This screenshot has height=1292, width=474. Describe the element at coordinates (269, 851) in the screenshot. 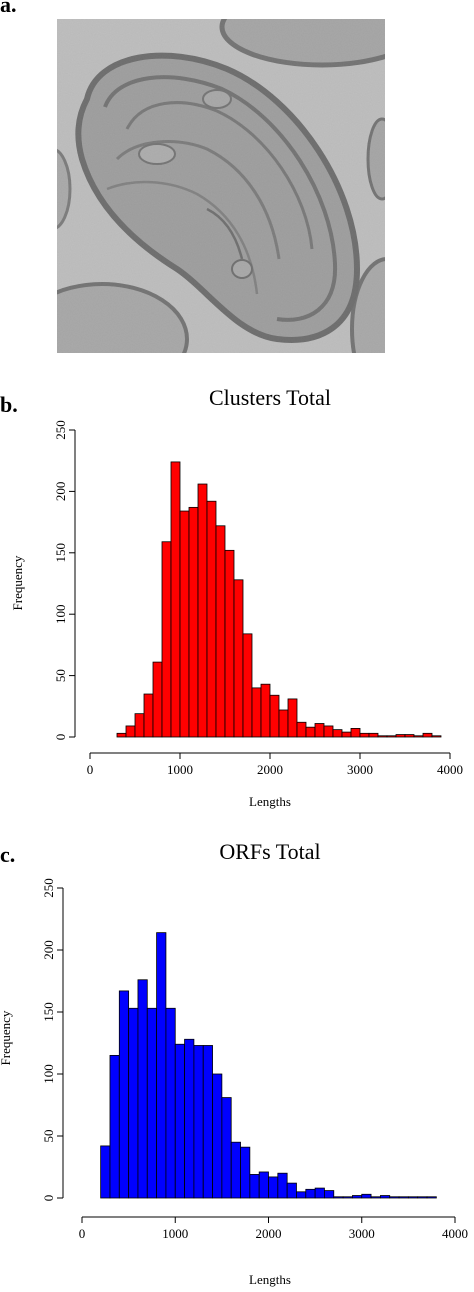

I see `chart-title: ORFs Total` at that location.